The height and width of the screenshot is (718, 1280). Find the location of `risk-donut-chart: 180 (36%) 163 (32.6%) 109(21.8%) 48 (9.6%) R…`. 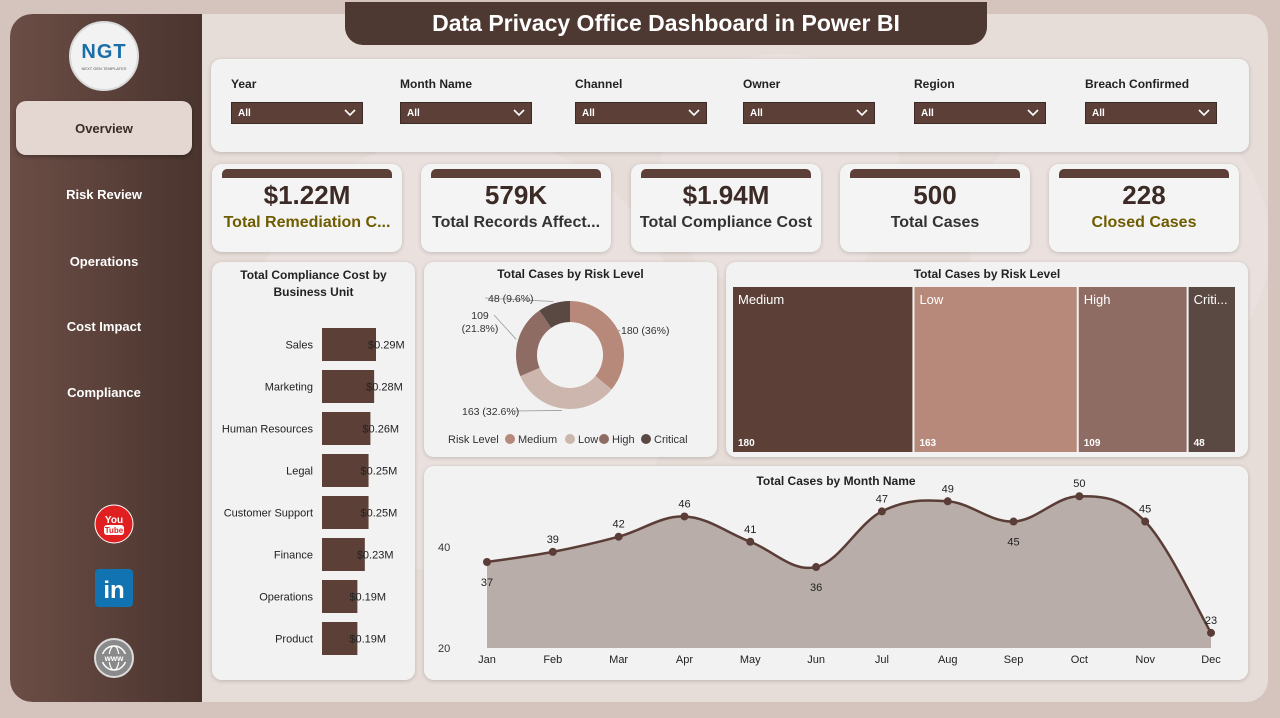

risk-donut-chart: 180 (36%) 163 (32.6%) 109(21.8%) 48 (9.6%) R… is located at coordinates (568, 369).